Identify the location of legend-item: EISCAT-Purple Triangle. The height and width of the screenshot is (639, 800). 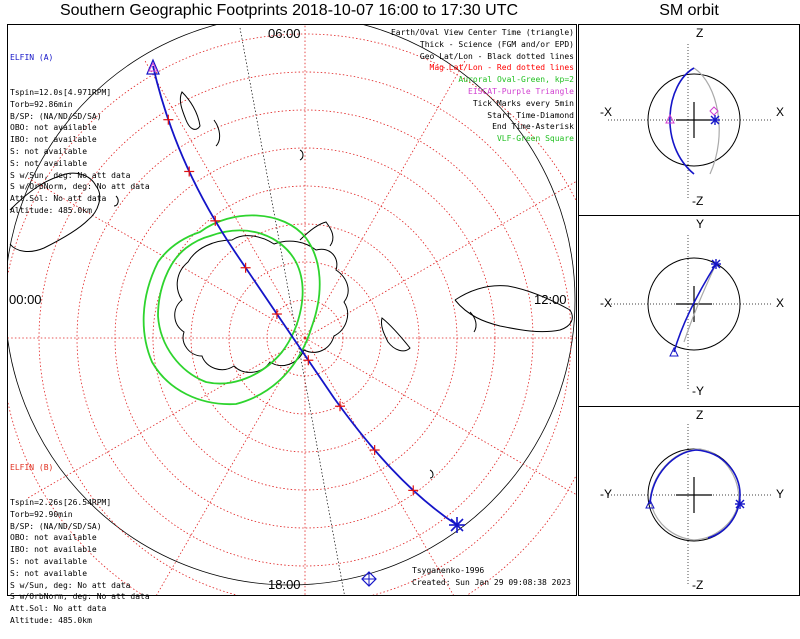
(521, 91).